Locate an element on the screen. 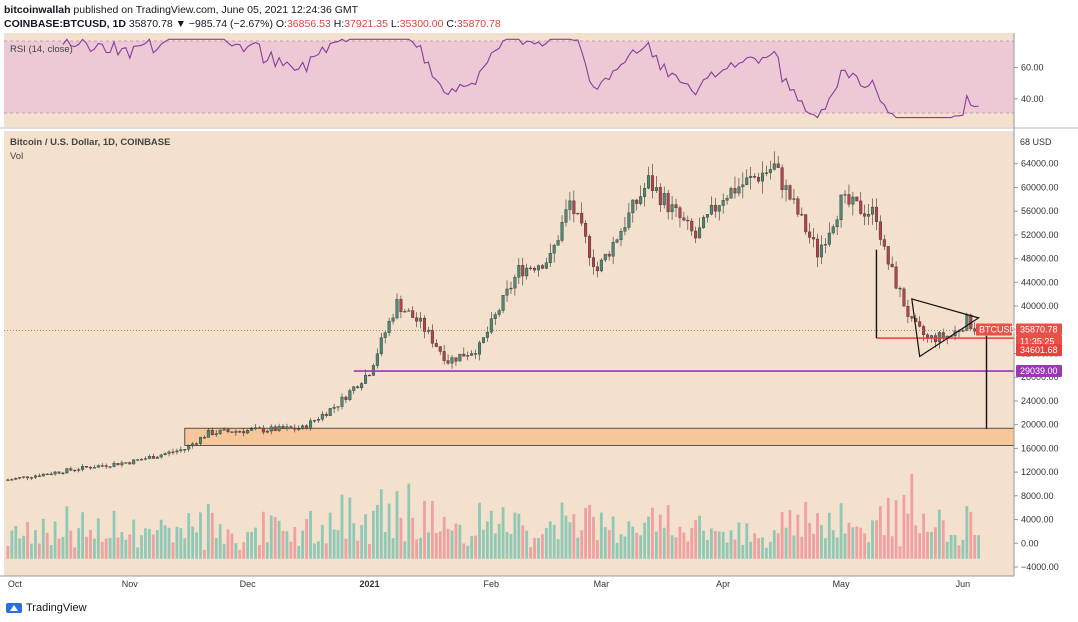  support-badge-bg is located at coordinates (1039, 350).